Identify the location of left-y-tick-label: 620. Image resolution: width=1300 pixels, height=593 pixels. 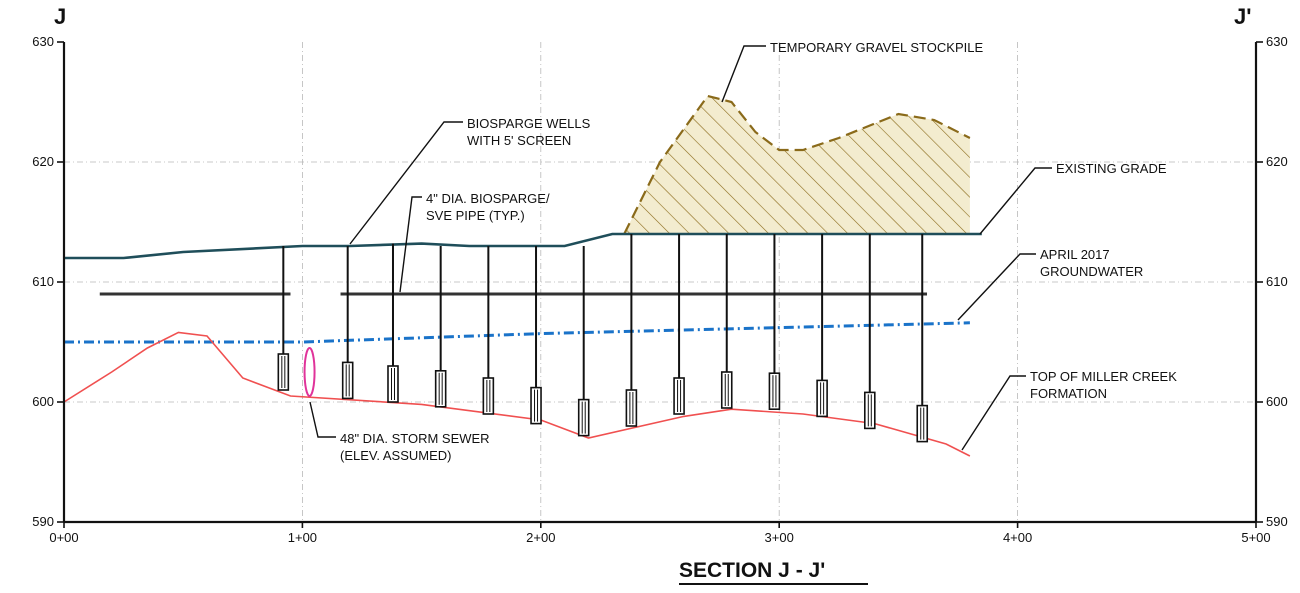
(43, 161).